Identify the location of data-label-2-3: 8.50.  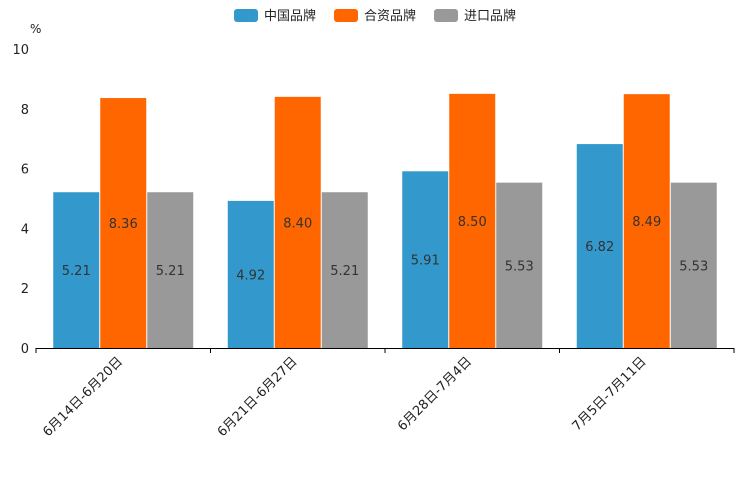
(472, 222).